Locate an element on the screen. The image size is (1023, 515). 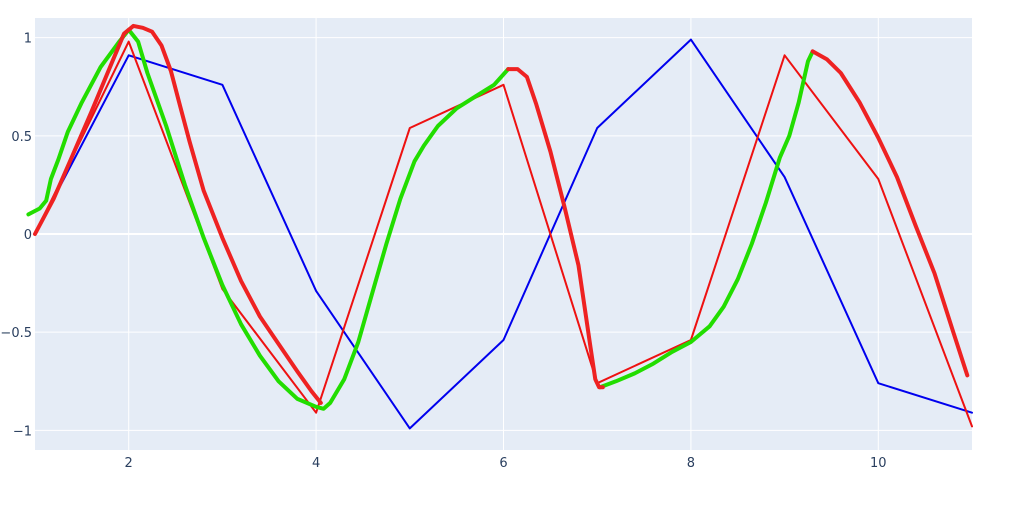
x-axis-tick-labels: 2 4 6 8 10 is located at coordinates (506, 463).